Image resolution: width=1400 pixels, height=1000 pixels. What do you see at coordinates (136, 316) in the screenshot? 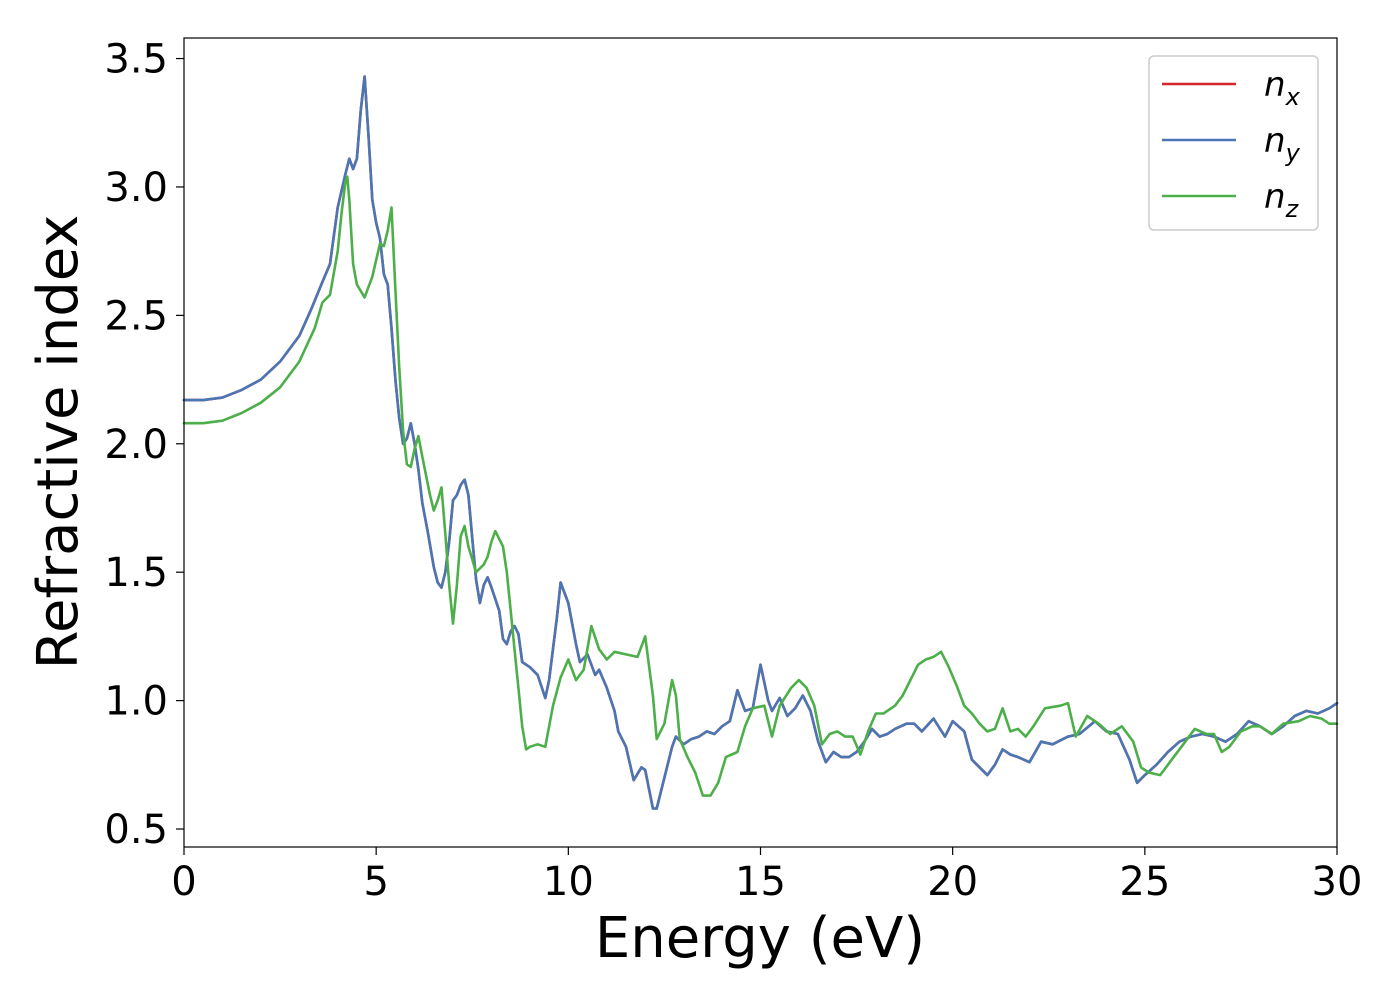
I see `y-tick-label: 2.5` at bounding box center [136, 316].